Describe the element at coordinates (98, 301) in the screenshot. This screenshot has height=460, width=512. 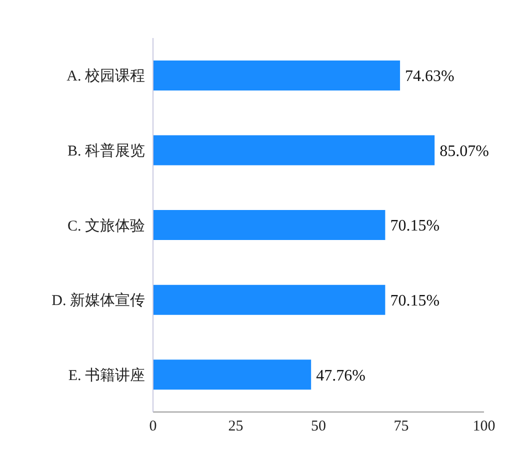
I see `y-tick-label: D. 新媒体宣传` at that location.